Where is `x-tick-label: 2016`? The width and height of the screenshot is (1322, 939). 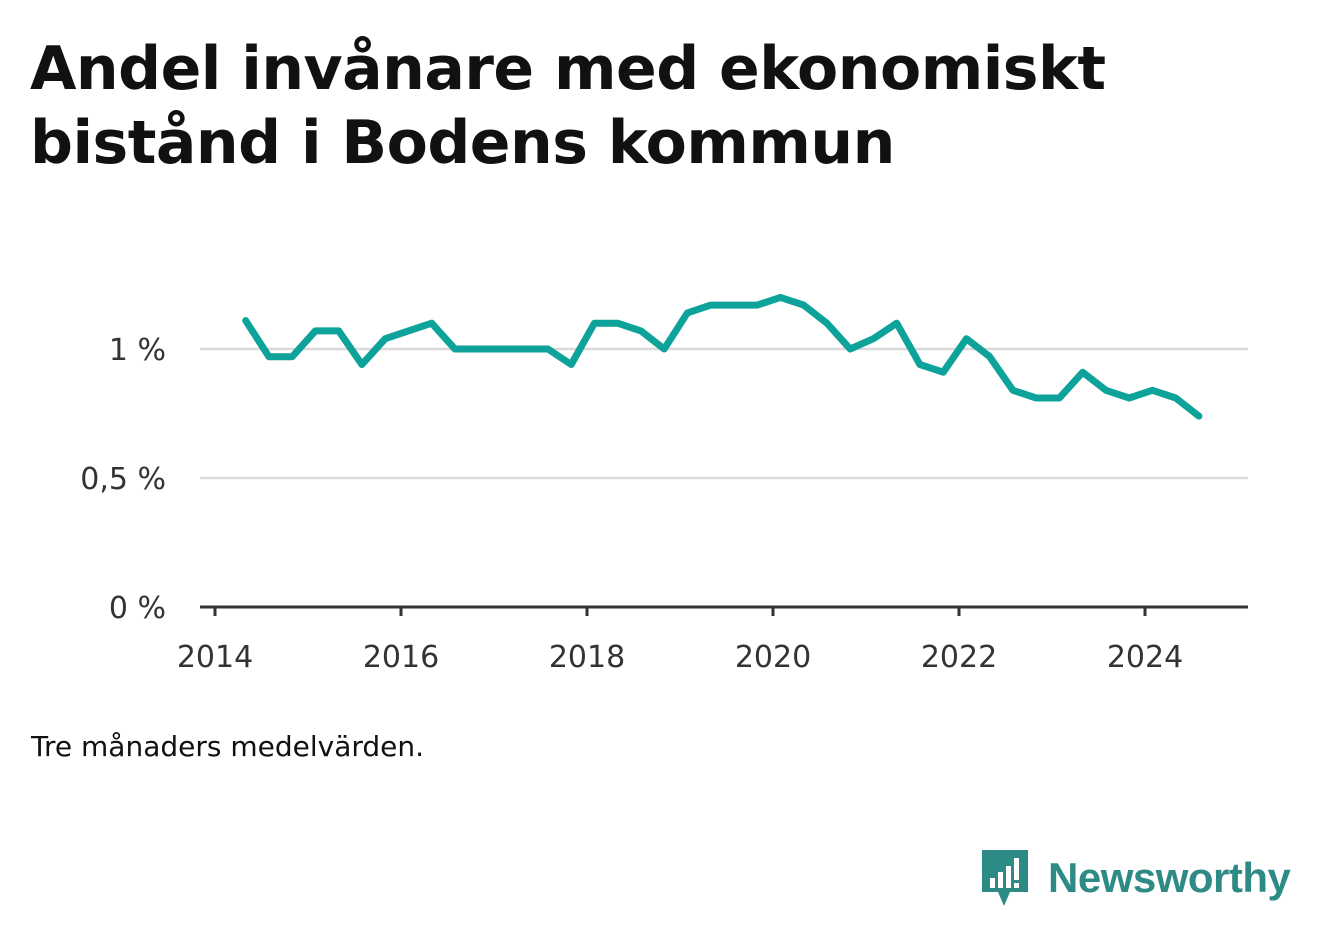
x-tick-label: 2016 is located at coordinates (401, 657).